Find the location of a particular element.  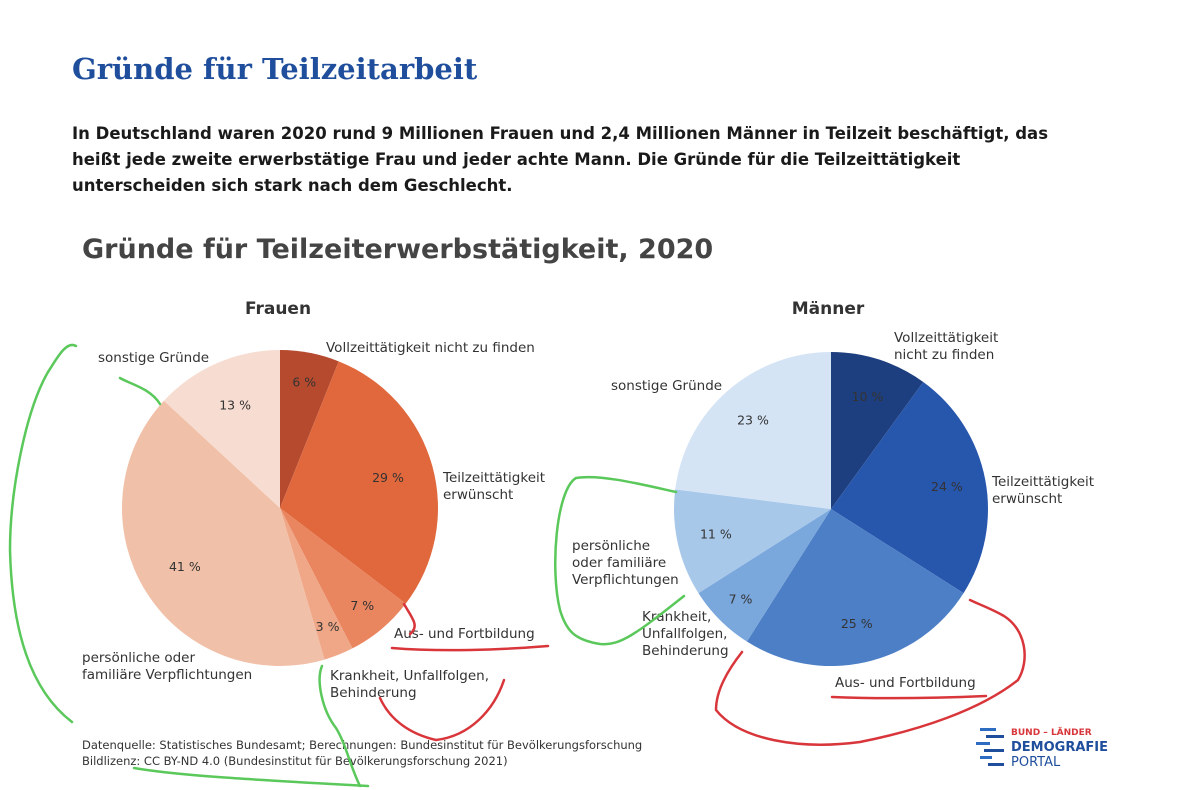

frauen-value-label-krankheit: 3 % is located at coordinates (328, 626).